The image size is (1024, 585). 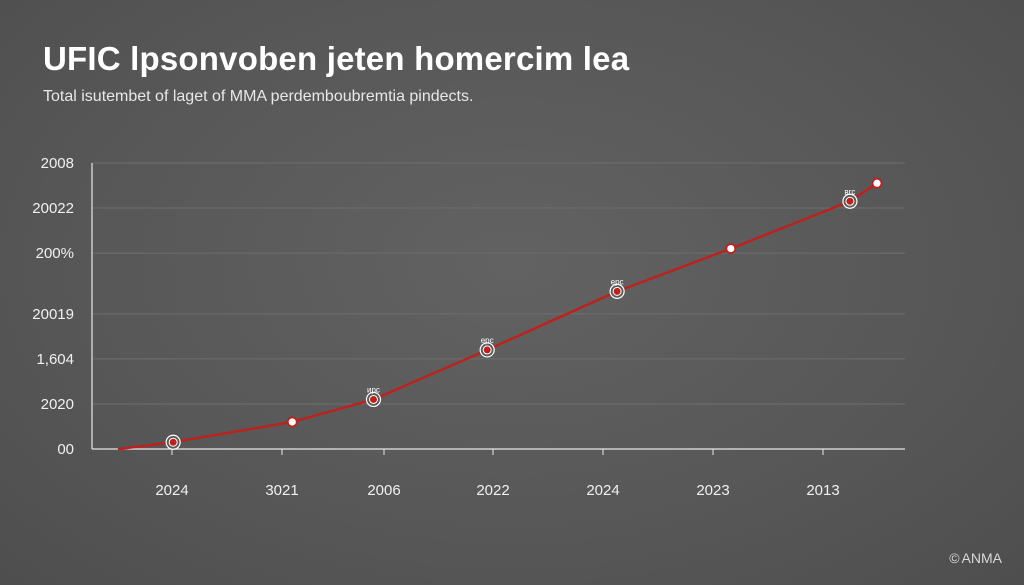 I want to click on x-tick-label: 2022, so click(x=492, y=490).